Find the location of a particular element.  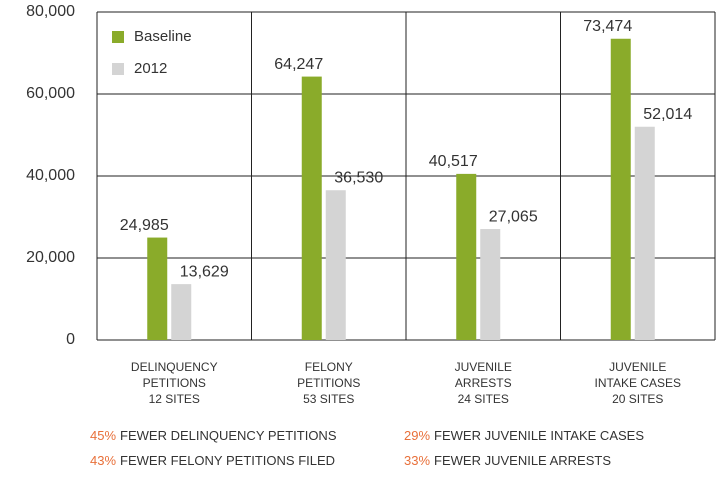

value-label: 40,517 is located at coordinates (453, 161).